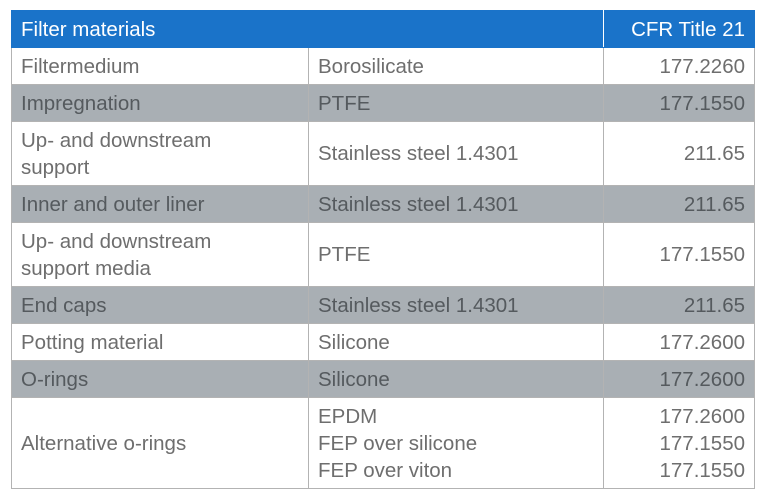 The height and width of the screenshot is (491, 762). I want to click on component-cell: Up- and downstream support media, so click(160, 254).